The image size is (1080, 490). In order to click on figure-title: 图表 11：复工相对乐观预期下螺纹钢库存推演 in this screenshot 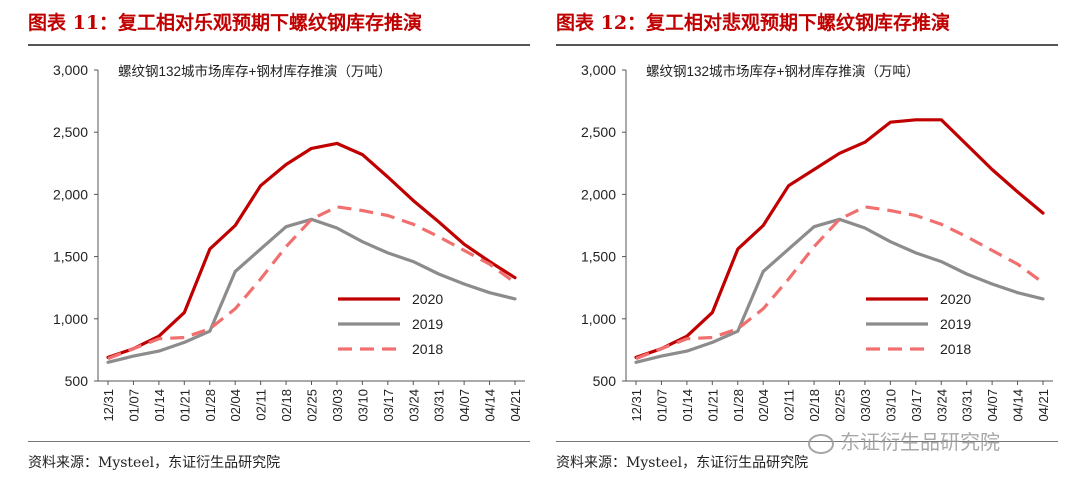, I will do `click(225, 23)`.